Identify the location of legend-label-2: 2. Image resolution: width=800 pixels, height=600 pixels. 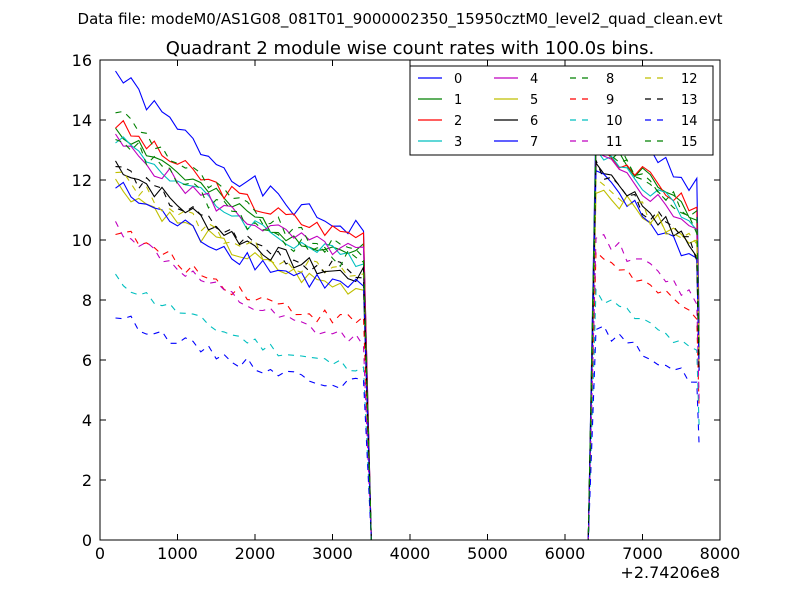
(458, 121).